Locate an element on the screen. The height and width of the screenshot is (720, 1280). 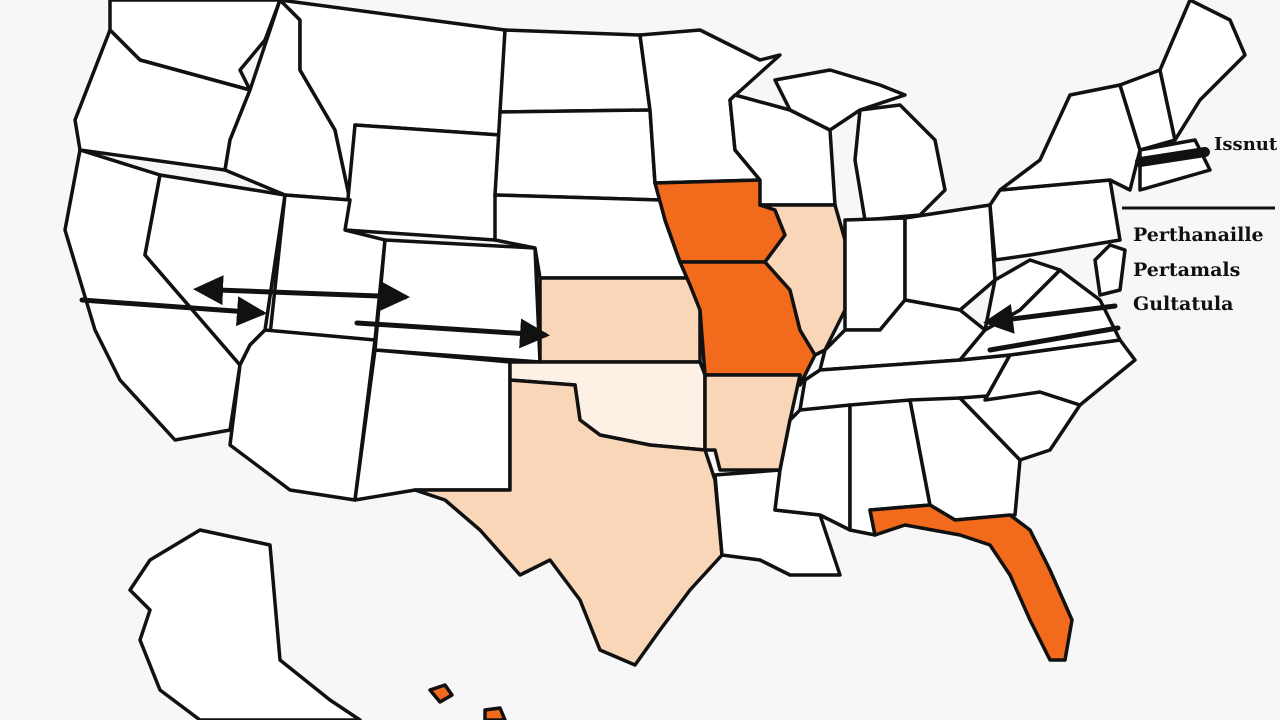
state-hawaii is located at coordinates (441, 693).